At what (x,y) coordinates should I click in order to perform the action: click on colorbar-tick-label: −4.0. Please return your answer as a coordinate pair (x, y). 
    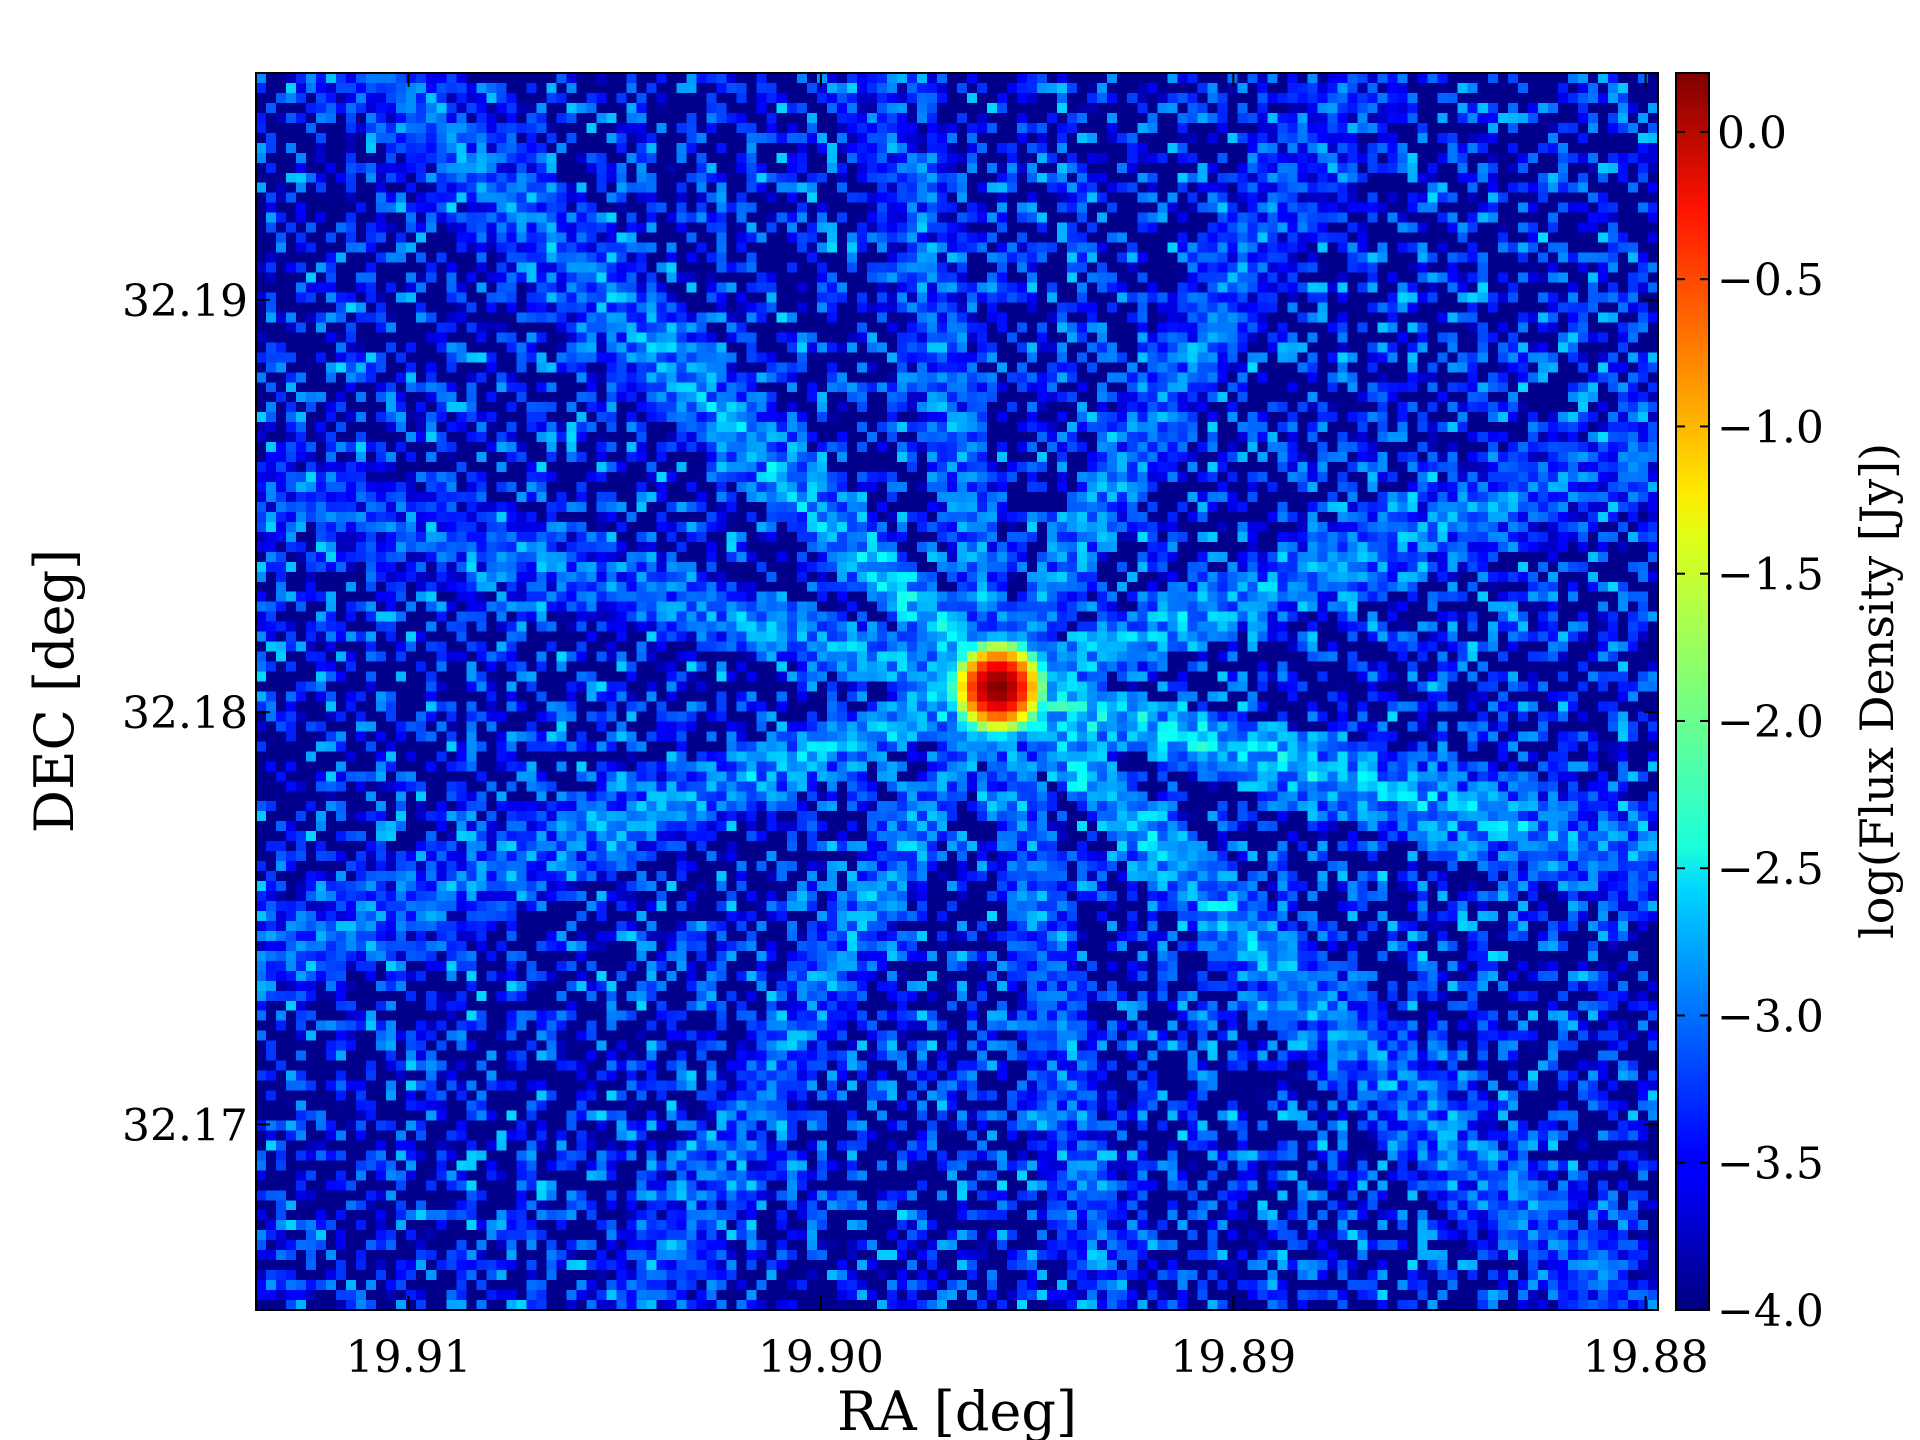
    Looking at the image, I should click on (1770, 1311).